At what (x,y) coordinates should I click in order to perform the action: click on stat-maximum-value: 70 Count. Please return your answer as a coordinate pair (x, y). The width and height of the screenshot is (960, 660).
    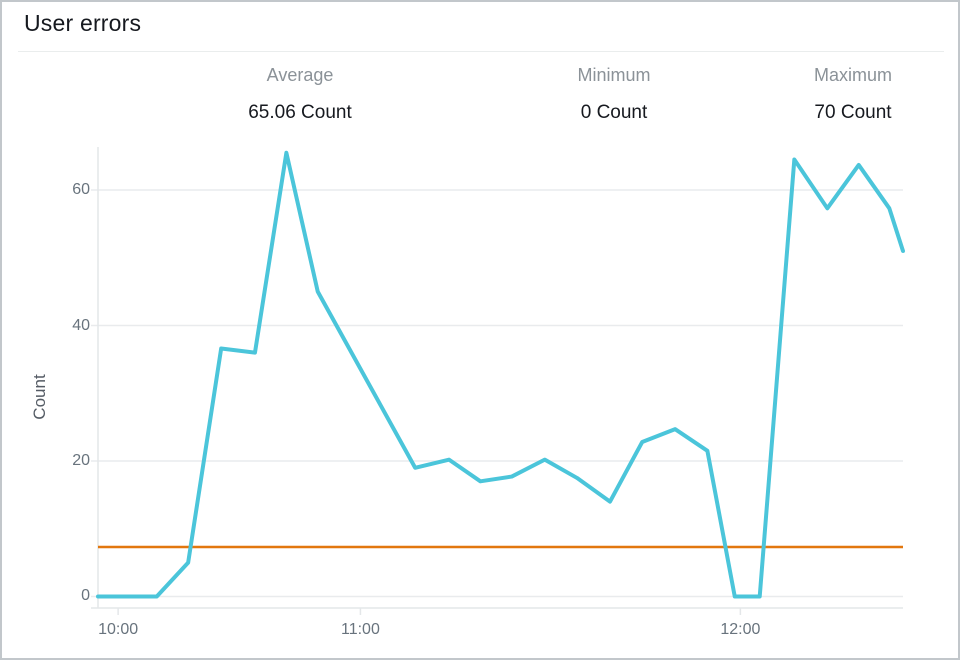
    Looking at the image, I should click on (853, 112).